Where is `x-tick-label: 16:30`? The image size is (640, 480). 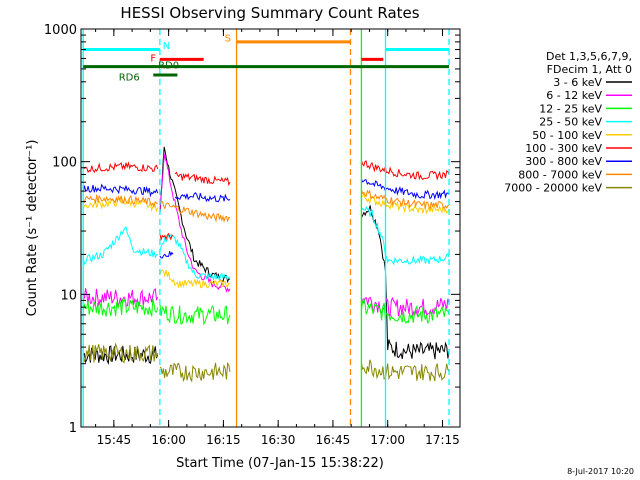
x-tick-label: 16:30 is located at coordinates (278, 440).